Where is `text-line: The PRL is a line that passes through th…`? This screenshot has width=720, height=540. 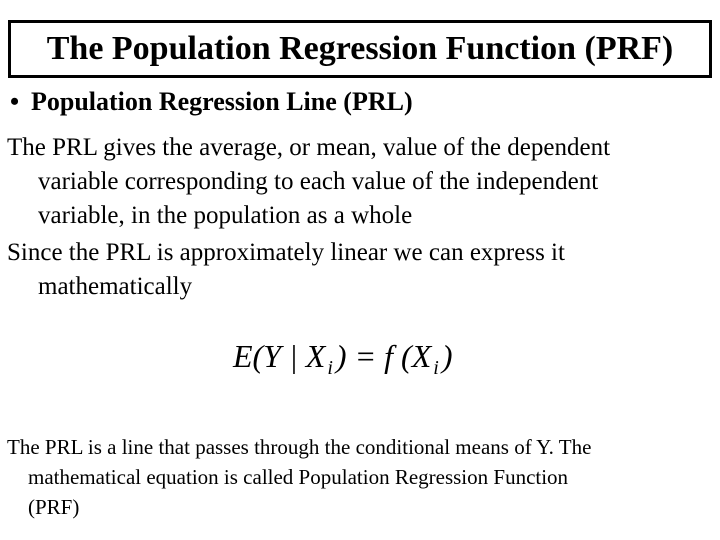 text-line: The PRL is a line that passes through th… is located at coordinates (299, 447).